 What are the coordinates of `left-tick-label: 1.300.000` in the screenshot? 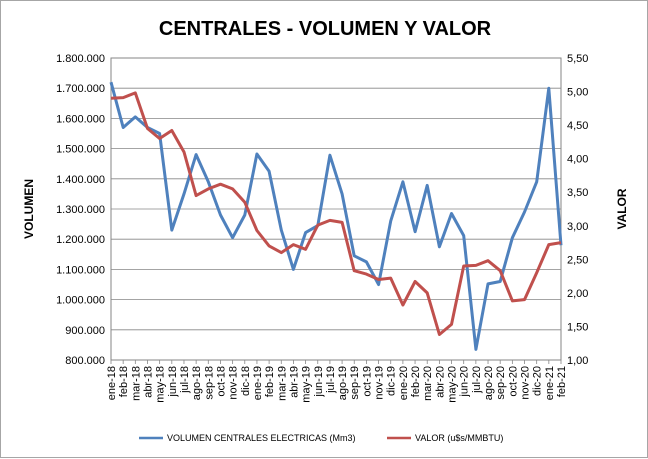 It's located at (80, 210).